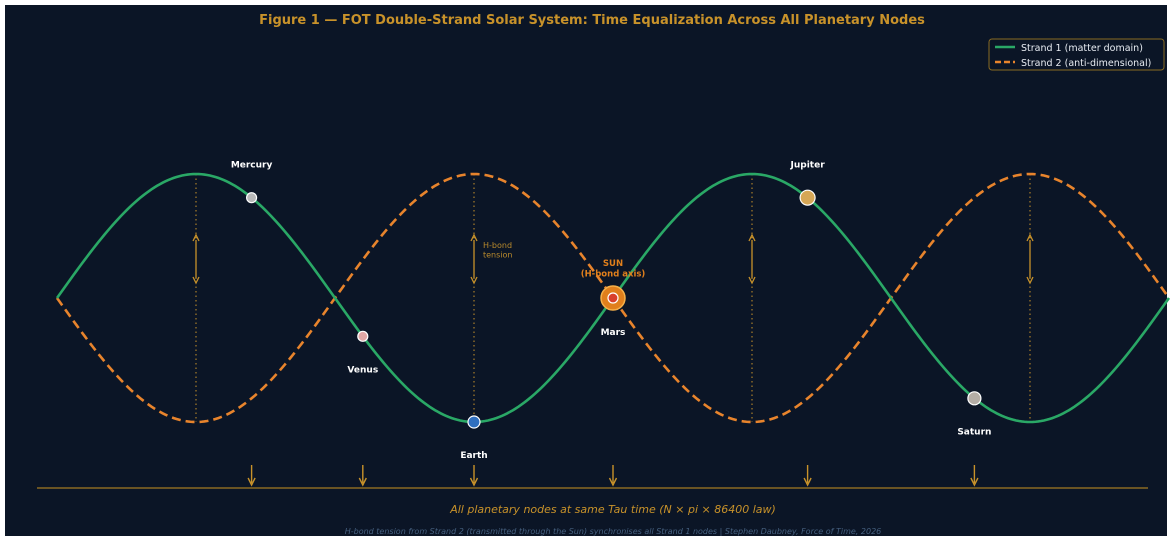 The height and width of the screenshot is (541, 1172). What do you see at coordinates (362, 370) in the screenshot?
I see `planet-venus-label: Venus` at bounding box center [362, 370].